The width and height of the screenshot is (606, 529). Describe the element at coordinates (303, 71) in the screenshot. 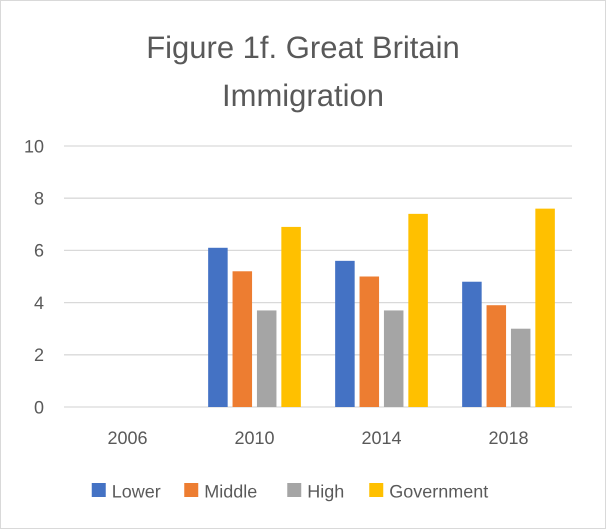

I see `chart-title: Figure 1f. Great Britain Immigration` at that location.